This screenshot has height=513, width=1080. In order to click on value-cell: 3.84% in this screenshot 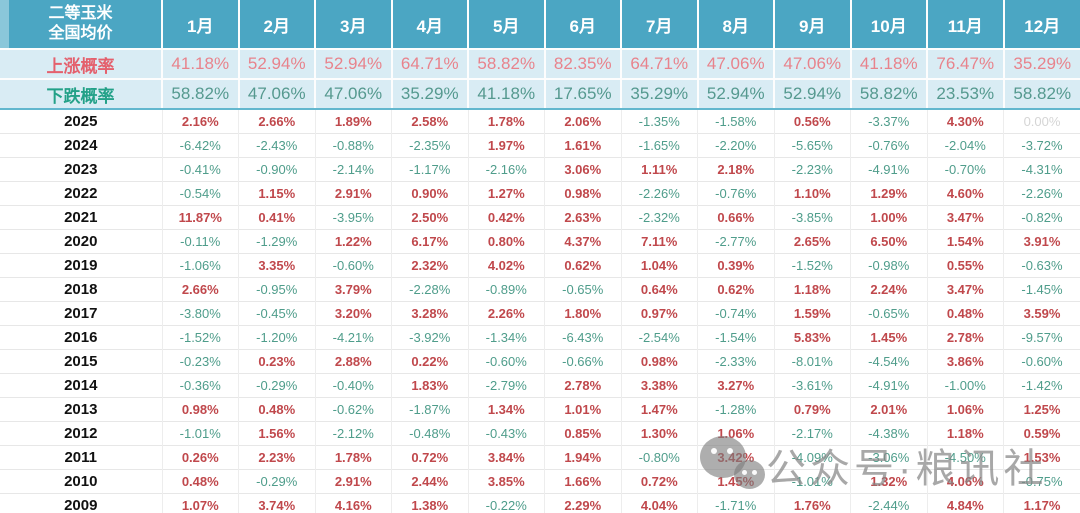, I will do `click(506, 457)`.